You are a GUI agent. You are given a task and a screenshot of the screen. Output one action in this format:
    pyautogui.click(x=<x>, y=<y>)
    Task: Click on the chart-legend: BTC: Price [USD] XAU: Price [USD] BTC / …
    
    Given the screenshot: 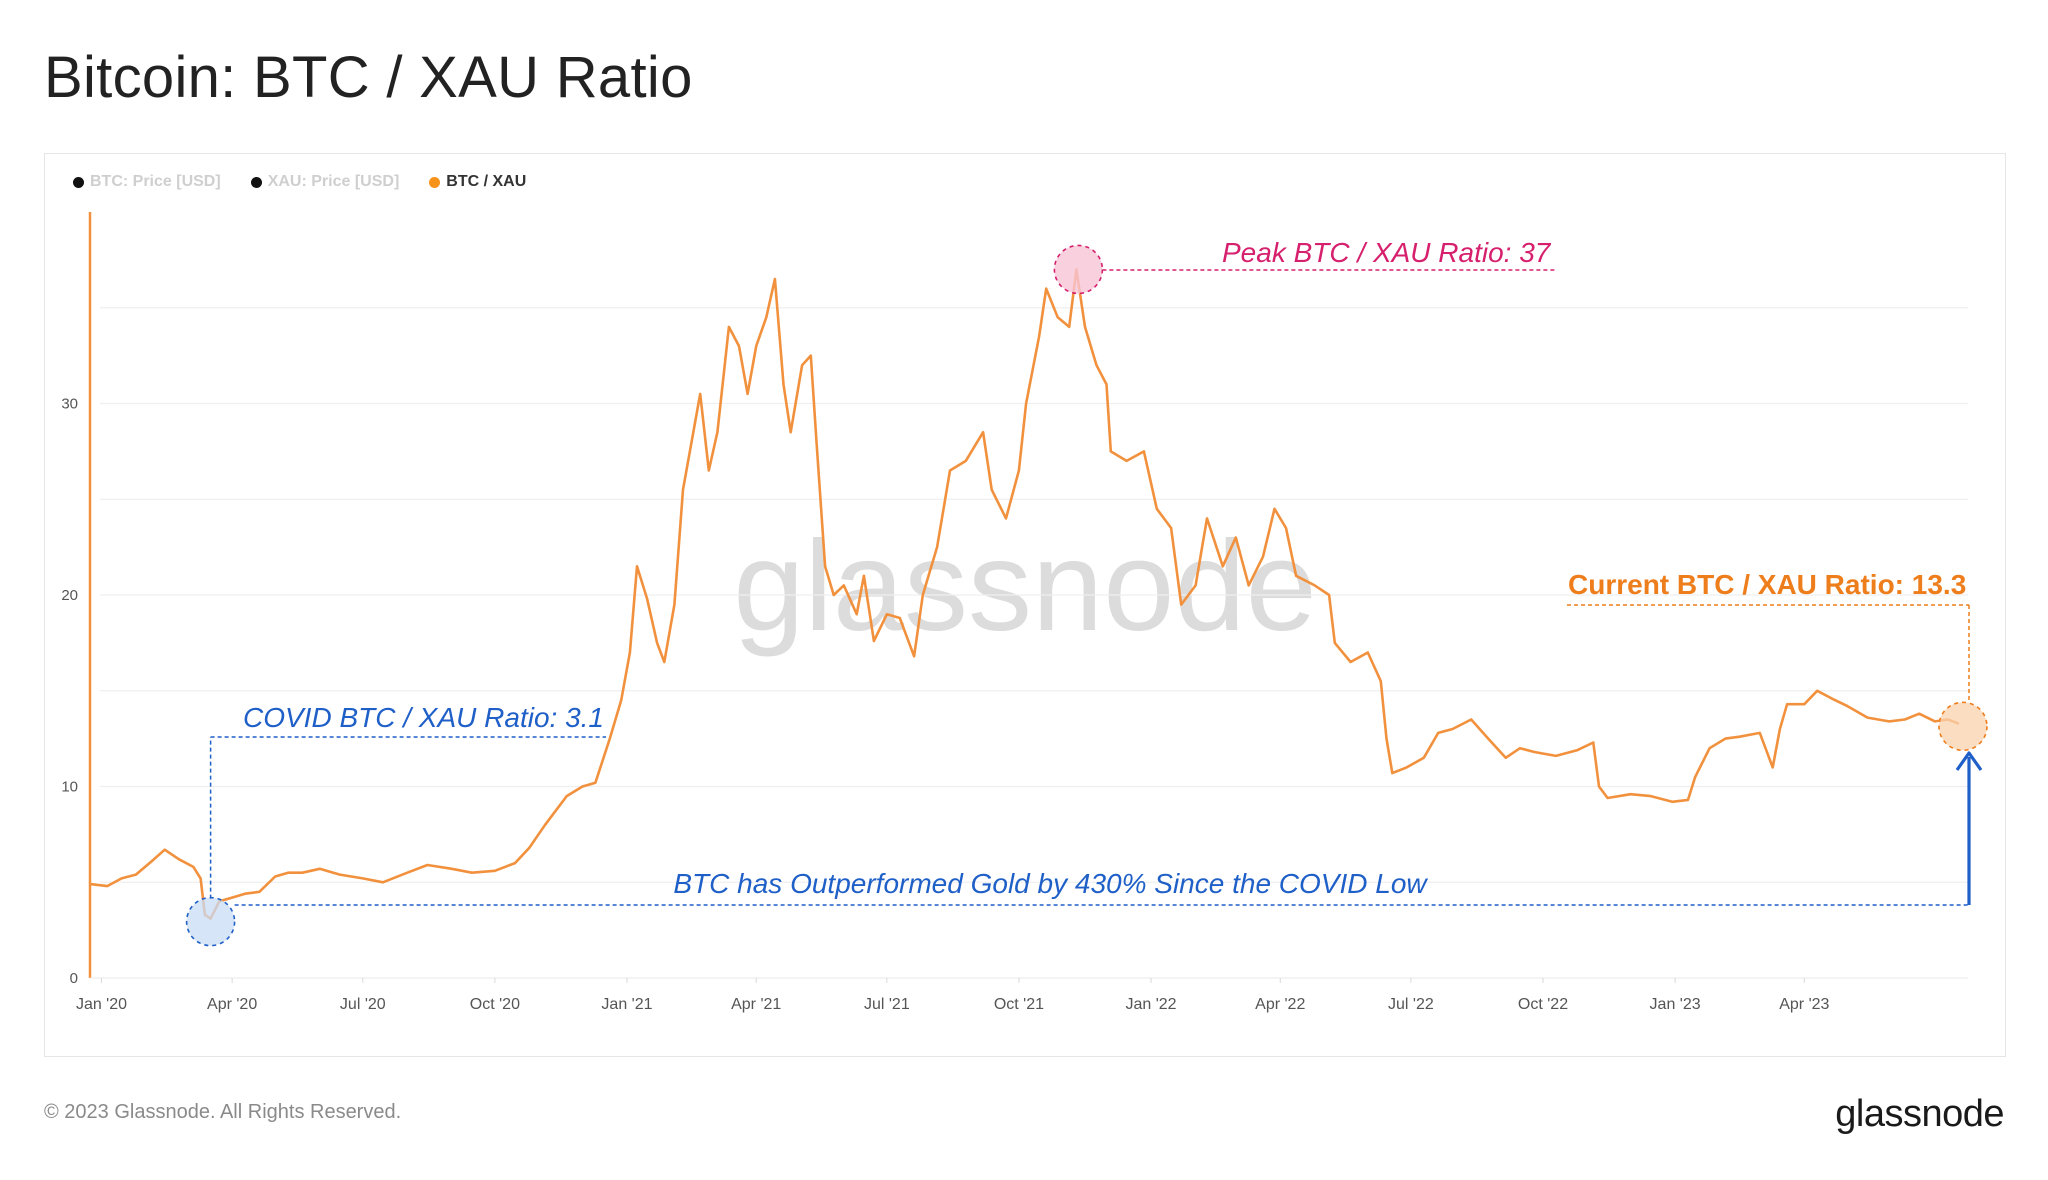 What is the action you would take?
    pyautogui.click(x=314, y=182)
    